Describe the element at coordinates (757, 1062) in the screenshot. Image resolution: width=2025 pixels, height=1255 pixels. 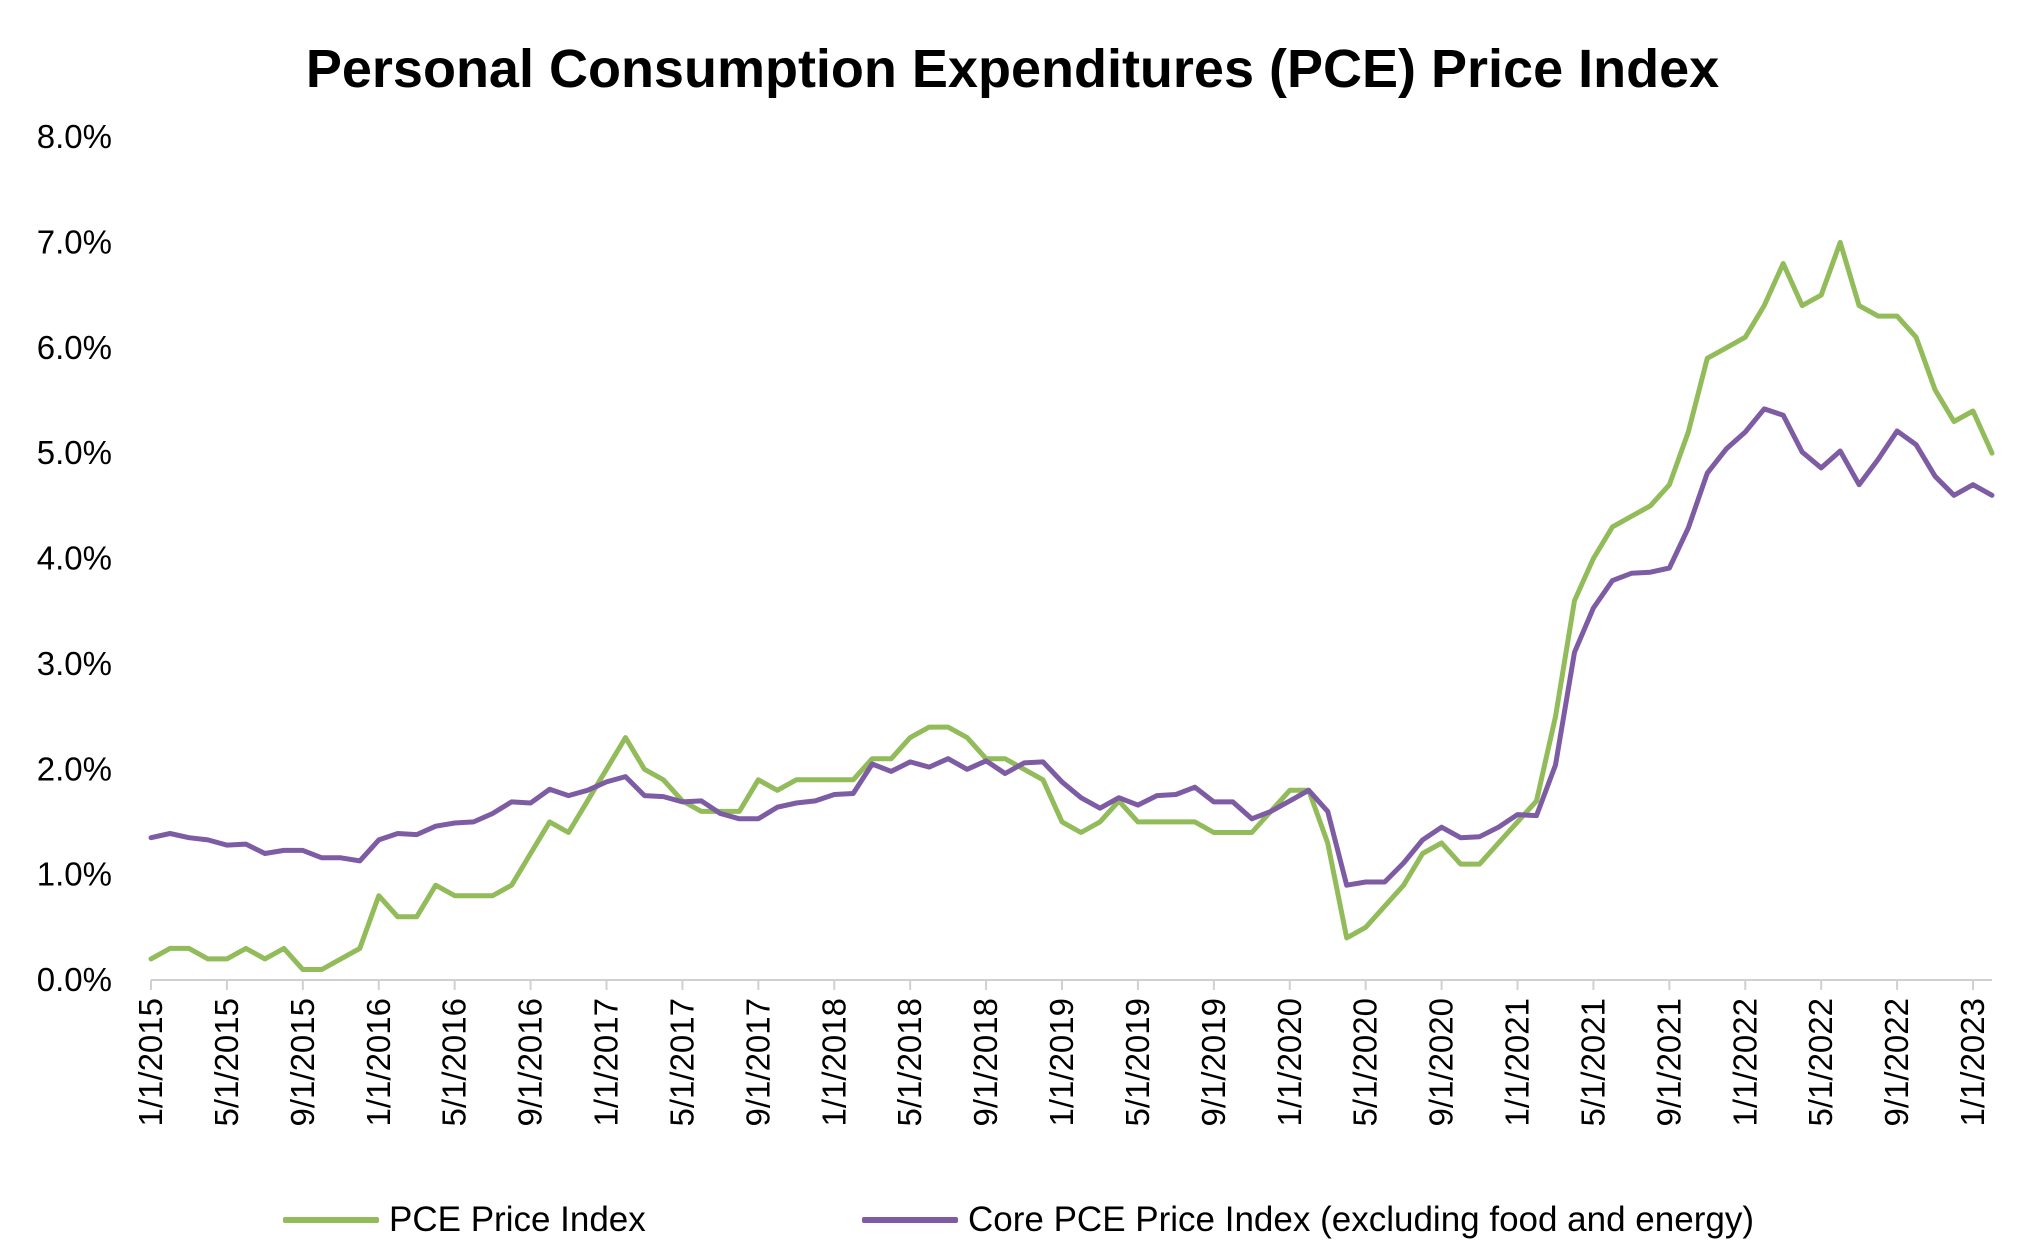
I see `x-tick-label: 9/1/2017` at that location.